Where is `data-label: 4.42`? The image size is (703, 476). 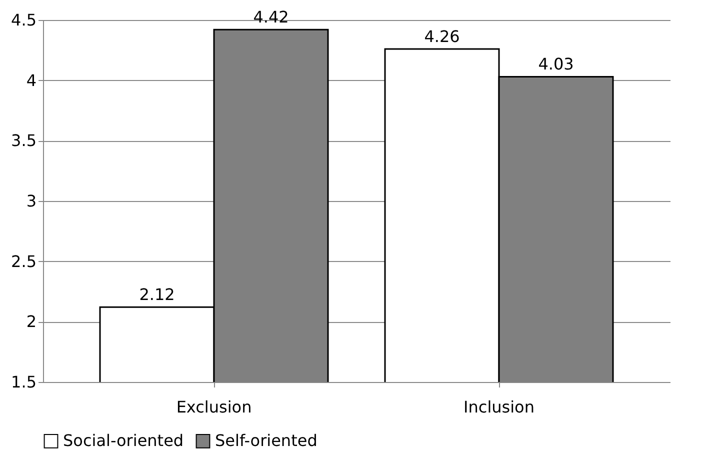
data-label: 4.42 is located at coordinates (271, 17).